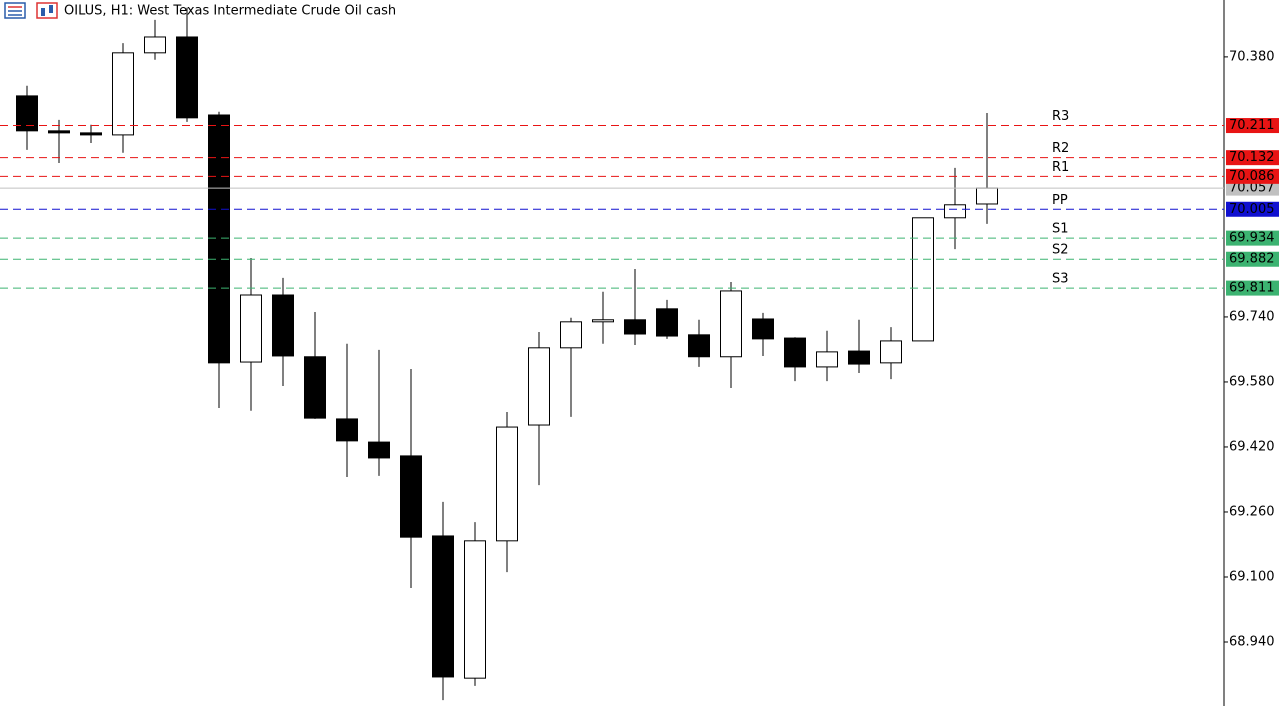 This screenshot has width=1285, height=706. I want to click on y-tick-label: 68.940, so click(1252, 642).